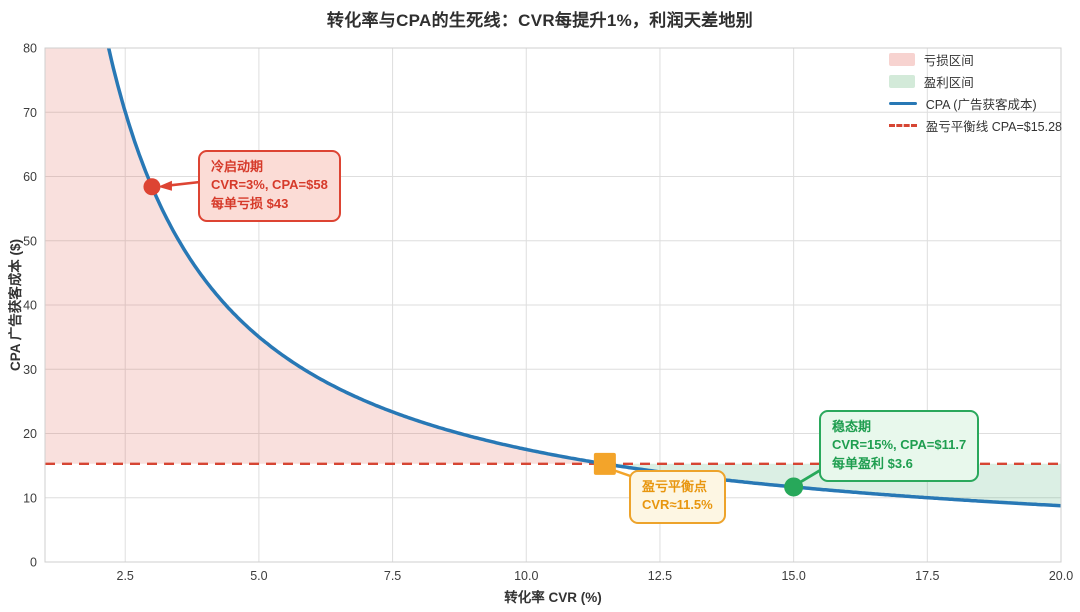  What do you see at coordinates (30, 306) in the screenshot?
I see `y-tick-label: 40` at bounding box center [30, 306].